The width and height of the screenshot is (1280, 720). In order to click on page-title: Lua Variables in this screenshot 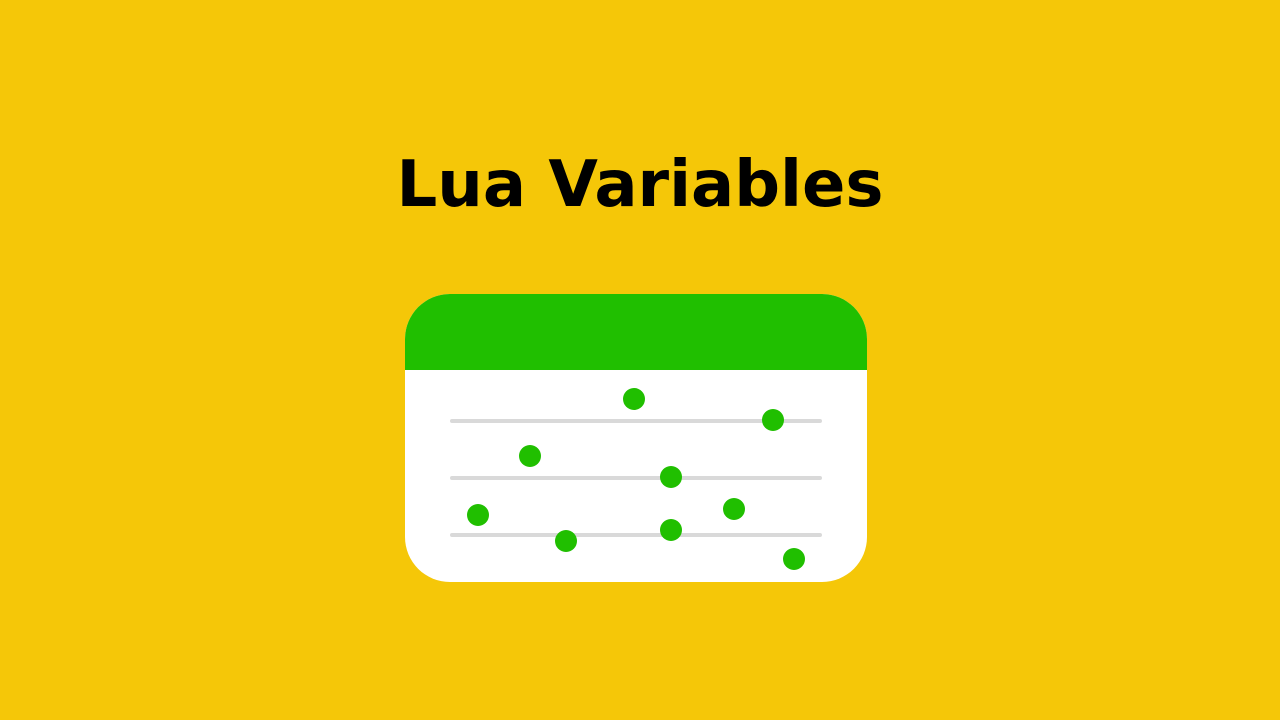, I will do `click(640, 185)`.